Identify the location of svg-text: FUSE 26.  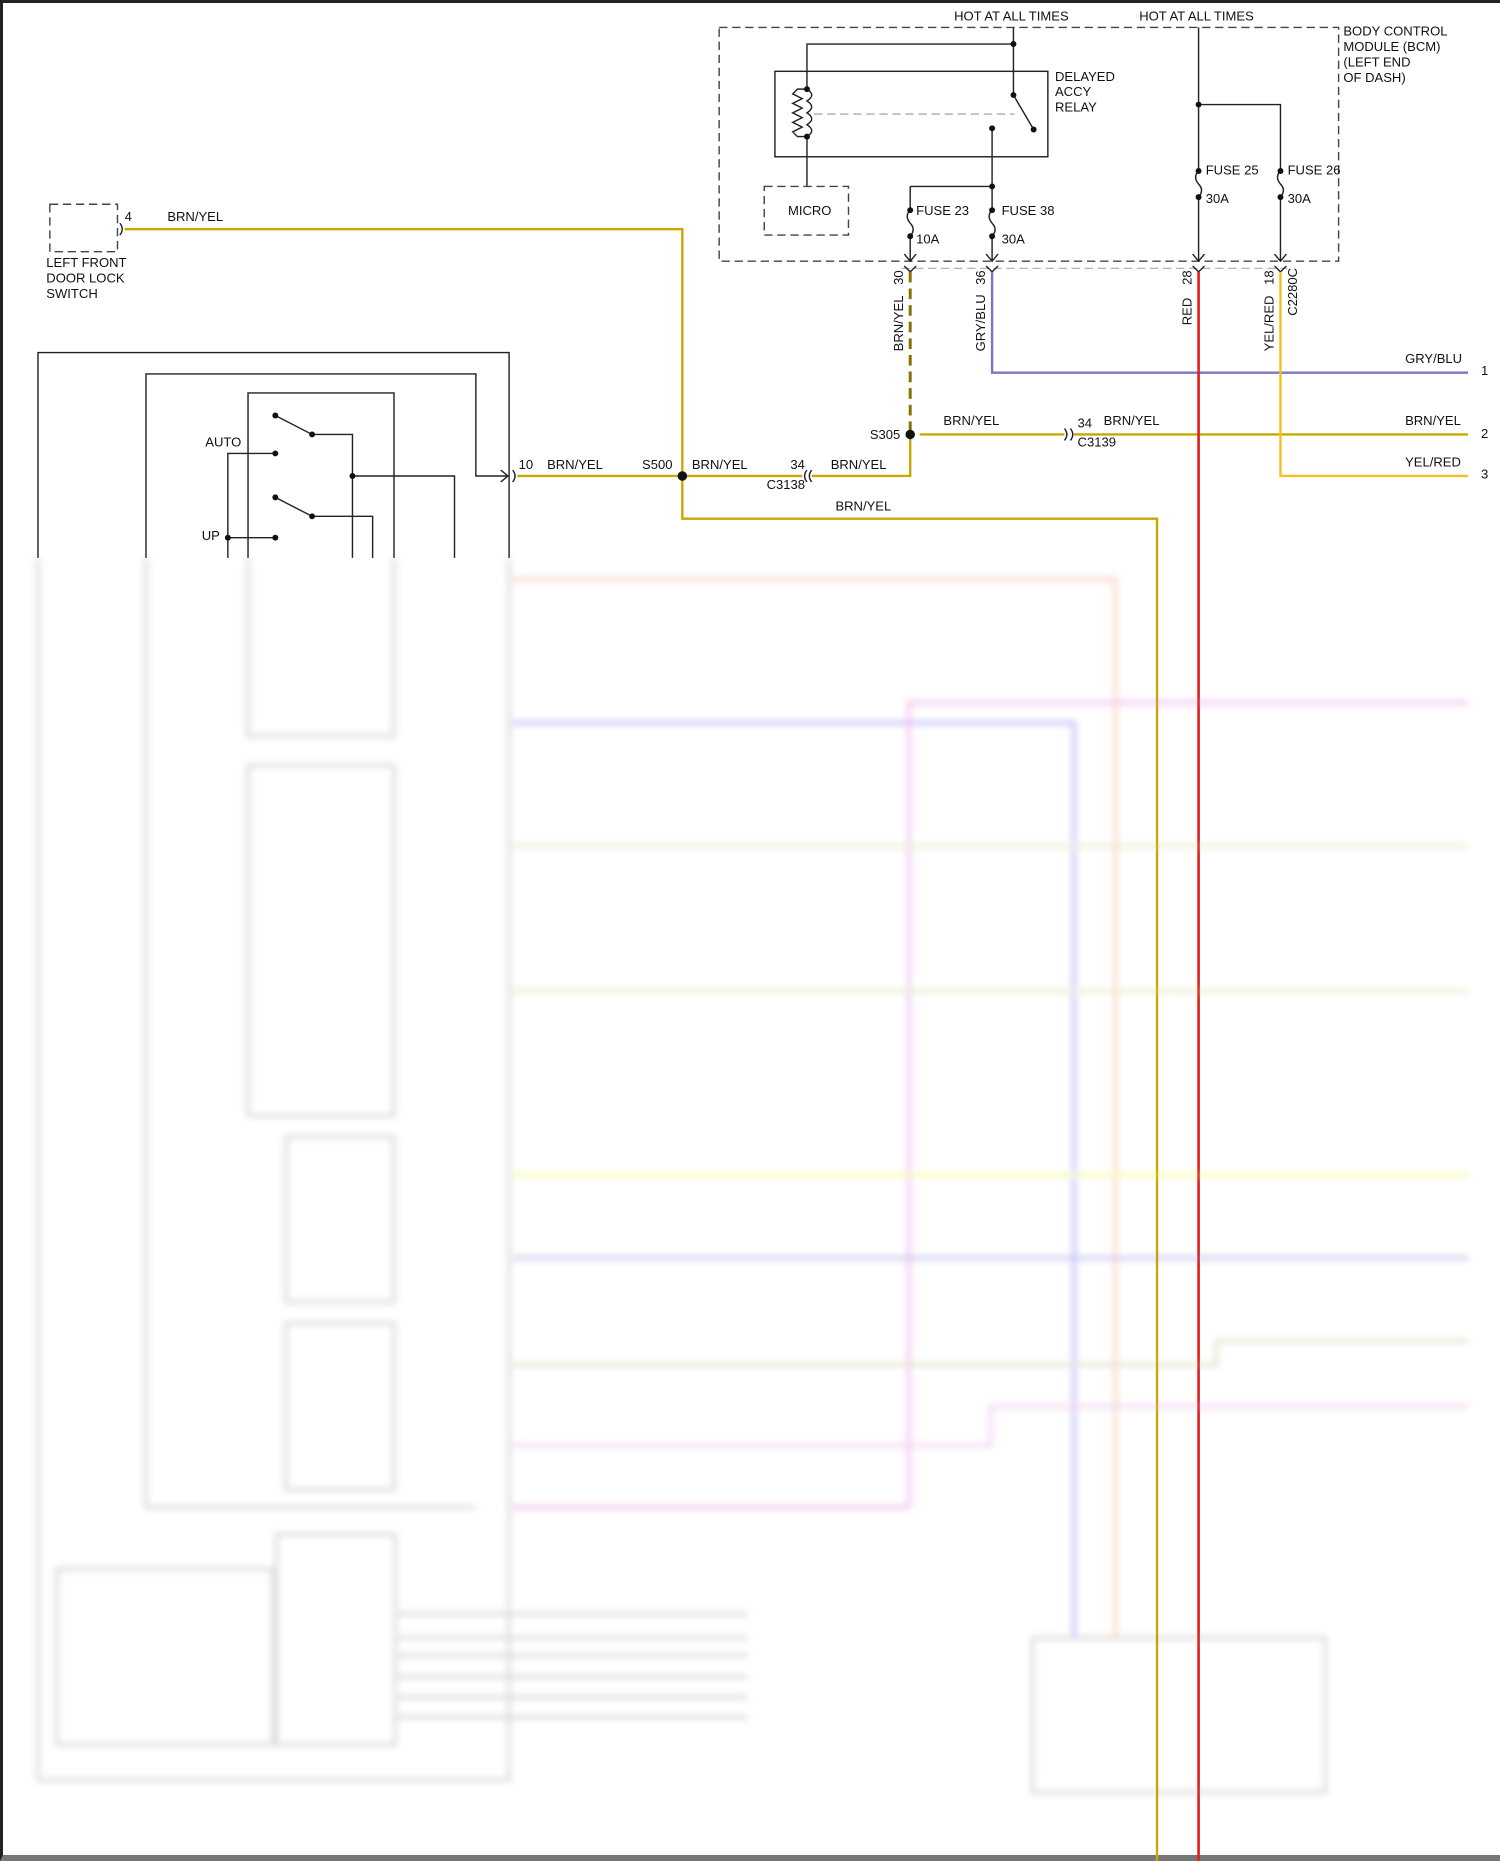
(1314, 170).